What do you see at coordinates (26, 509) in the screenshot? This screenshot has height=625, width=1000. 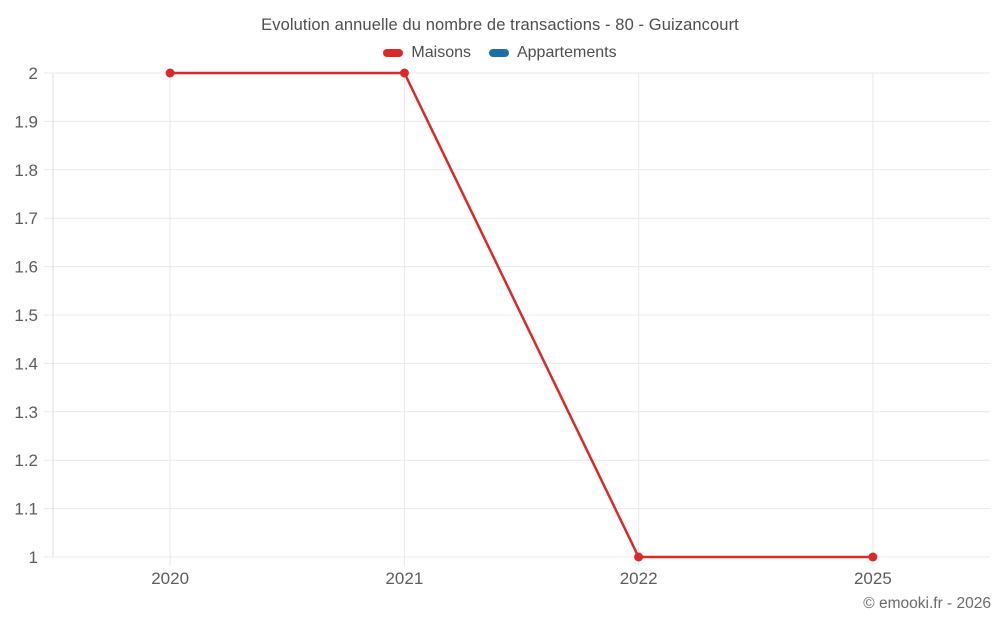 I see `svg-text: 1.1` at bounding box center [26, 509].